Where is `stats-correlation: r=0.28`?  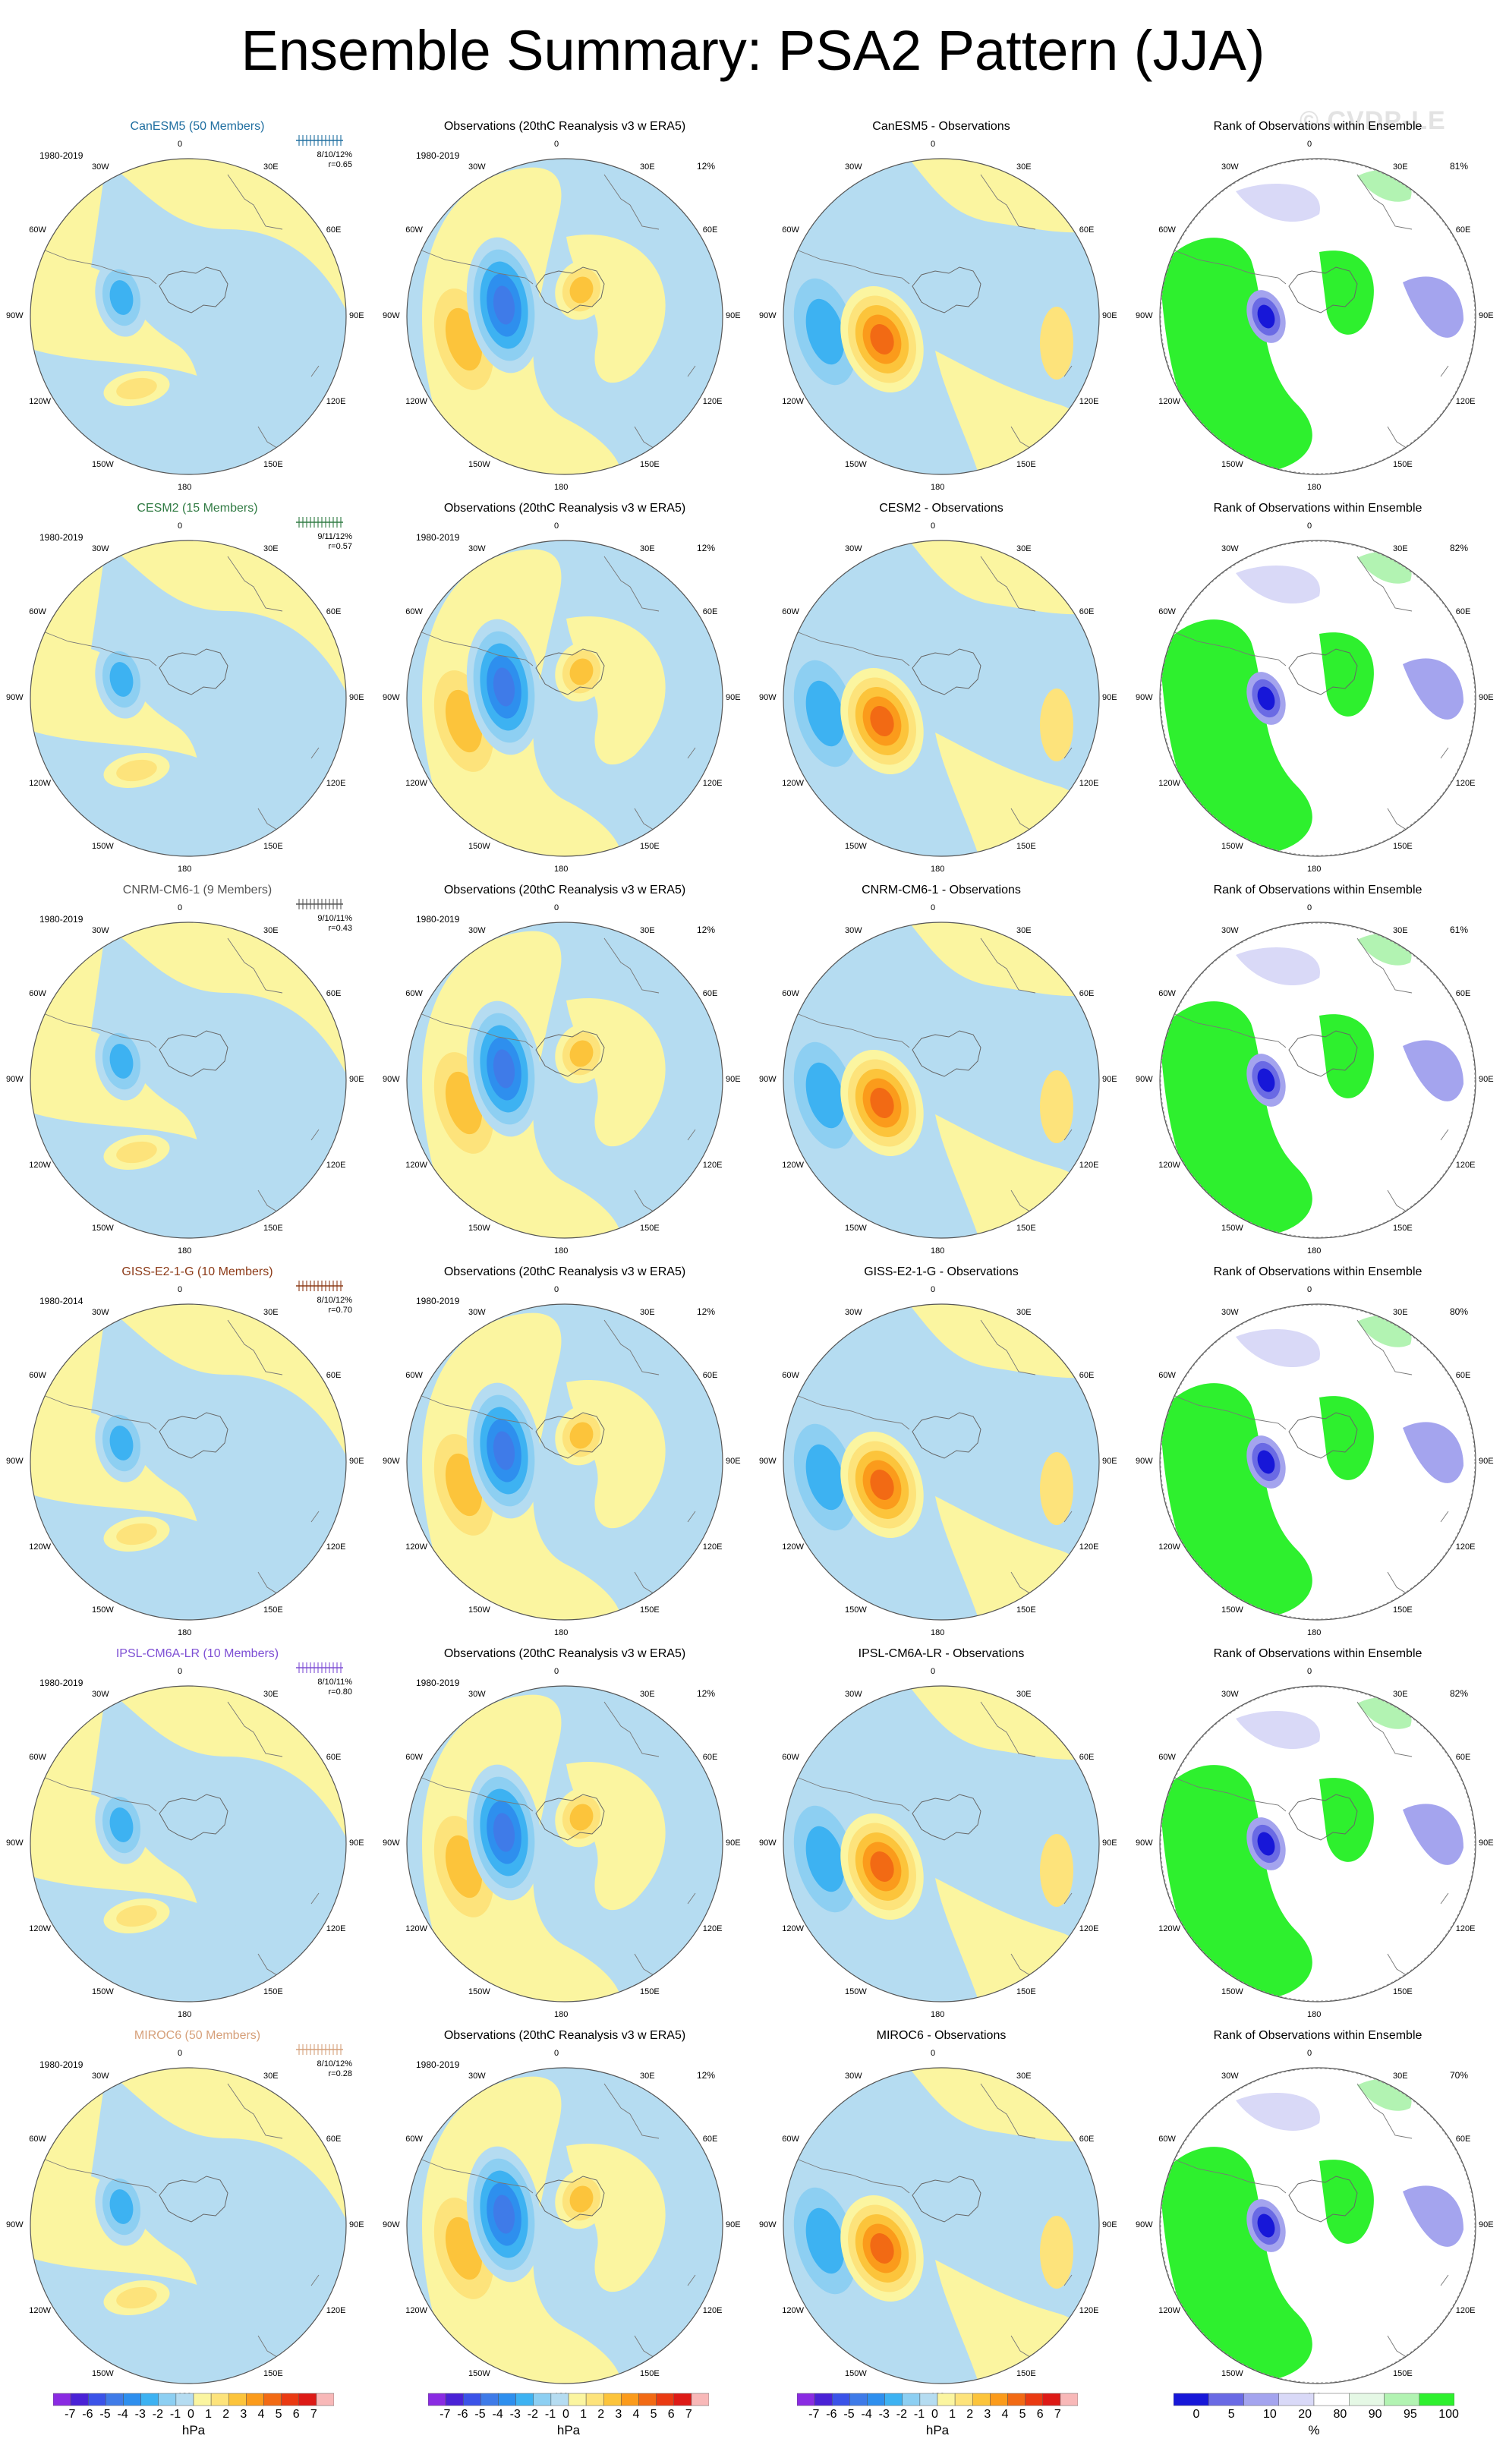 stats-correlation: r=0.28 is located at coordinates (320, 2074).